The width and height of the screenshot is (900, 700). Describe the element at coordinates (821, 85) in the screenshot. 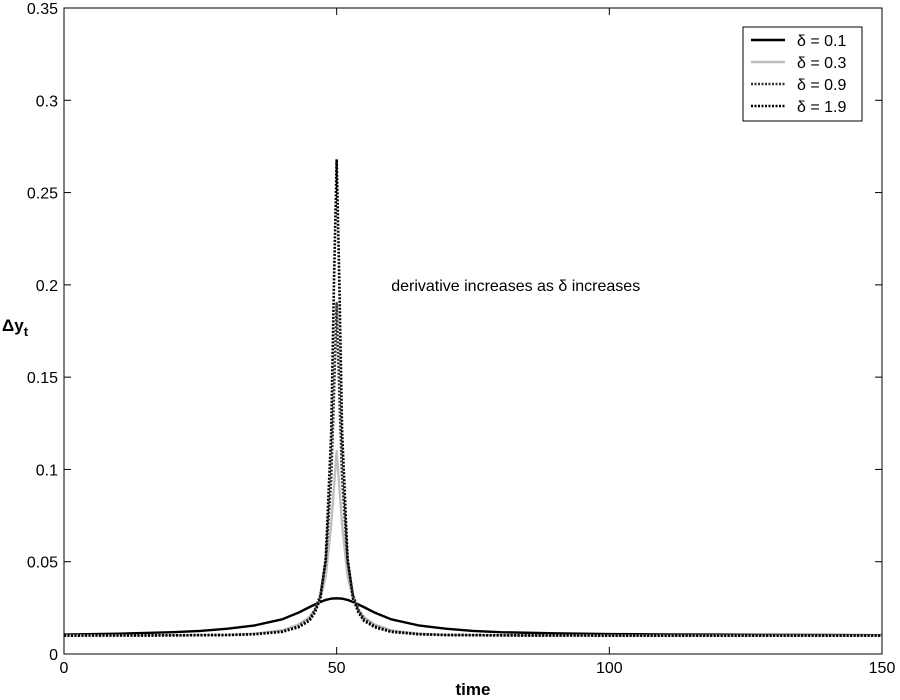

I see `legend-label-3: δ = 0.9` at that location.